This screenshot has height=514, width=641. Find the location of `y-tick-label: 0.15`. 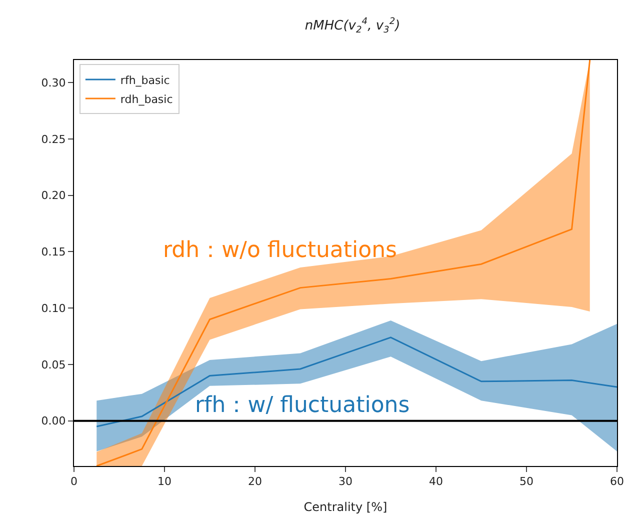

y-tick-label: 0.15 is located at coordinates (53, 252).